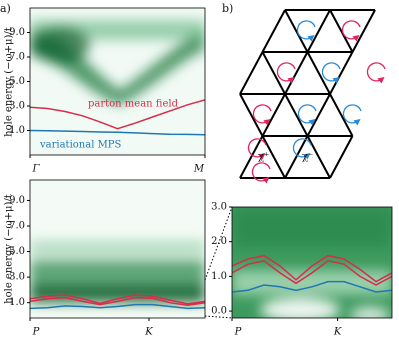 The width and height of the screenshot is (399, 346). I want to click on x-tick-label: Γ, so click(36, 169).